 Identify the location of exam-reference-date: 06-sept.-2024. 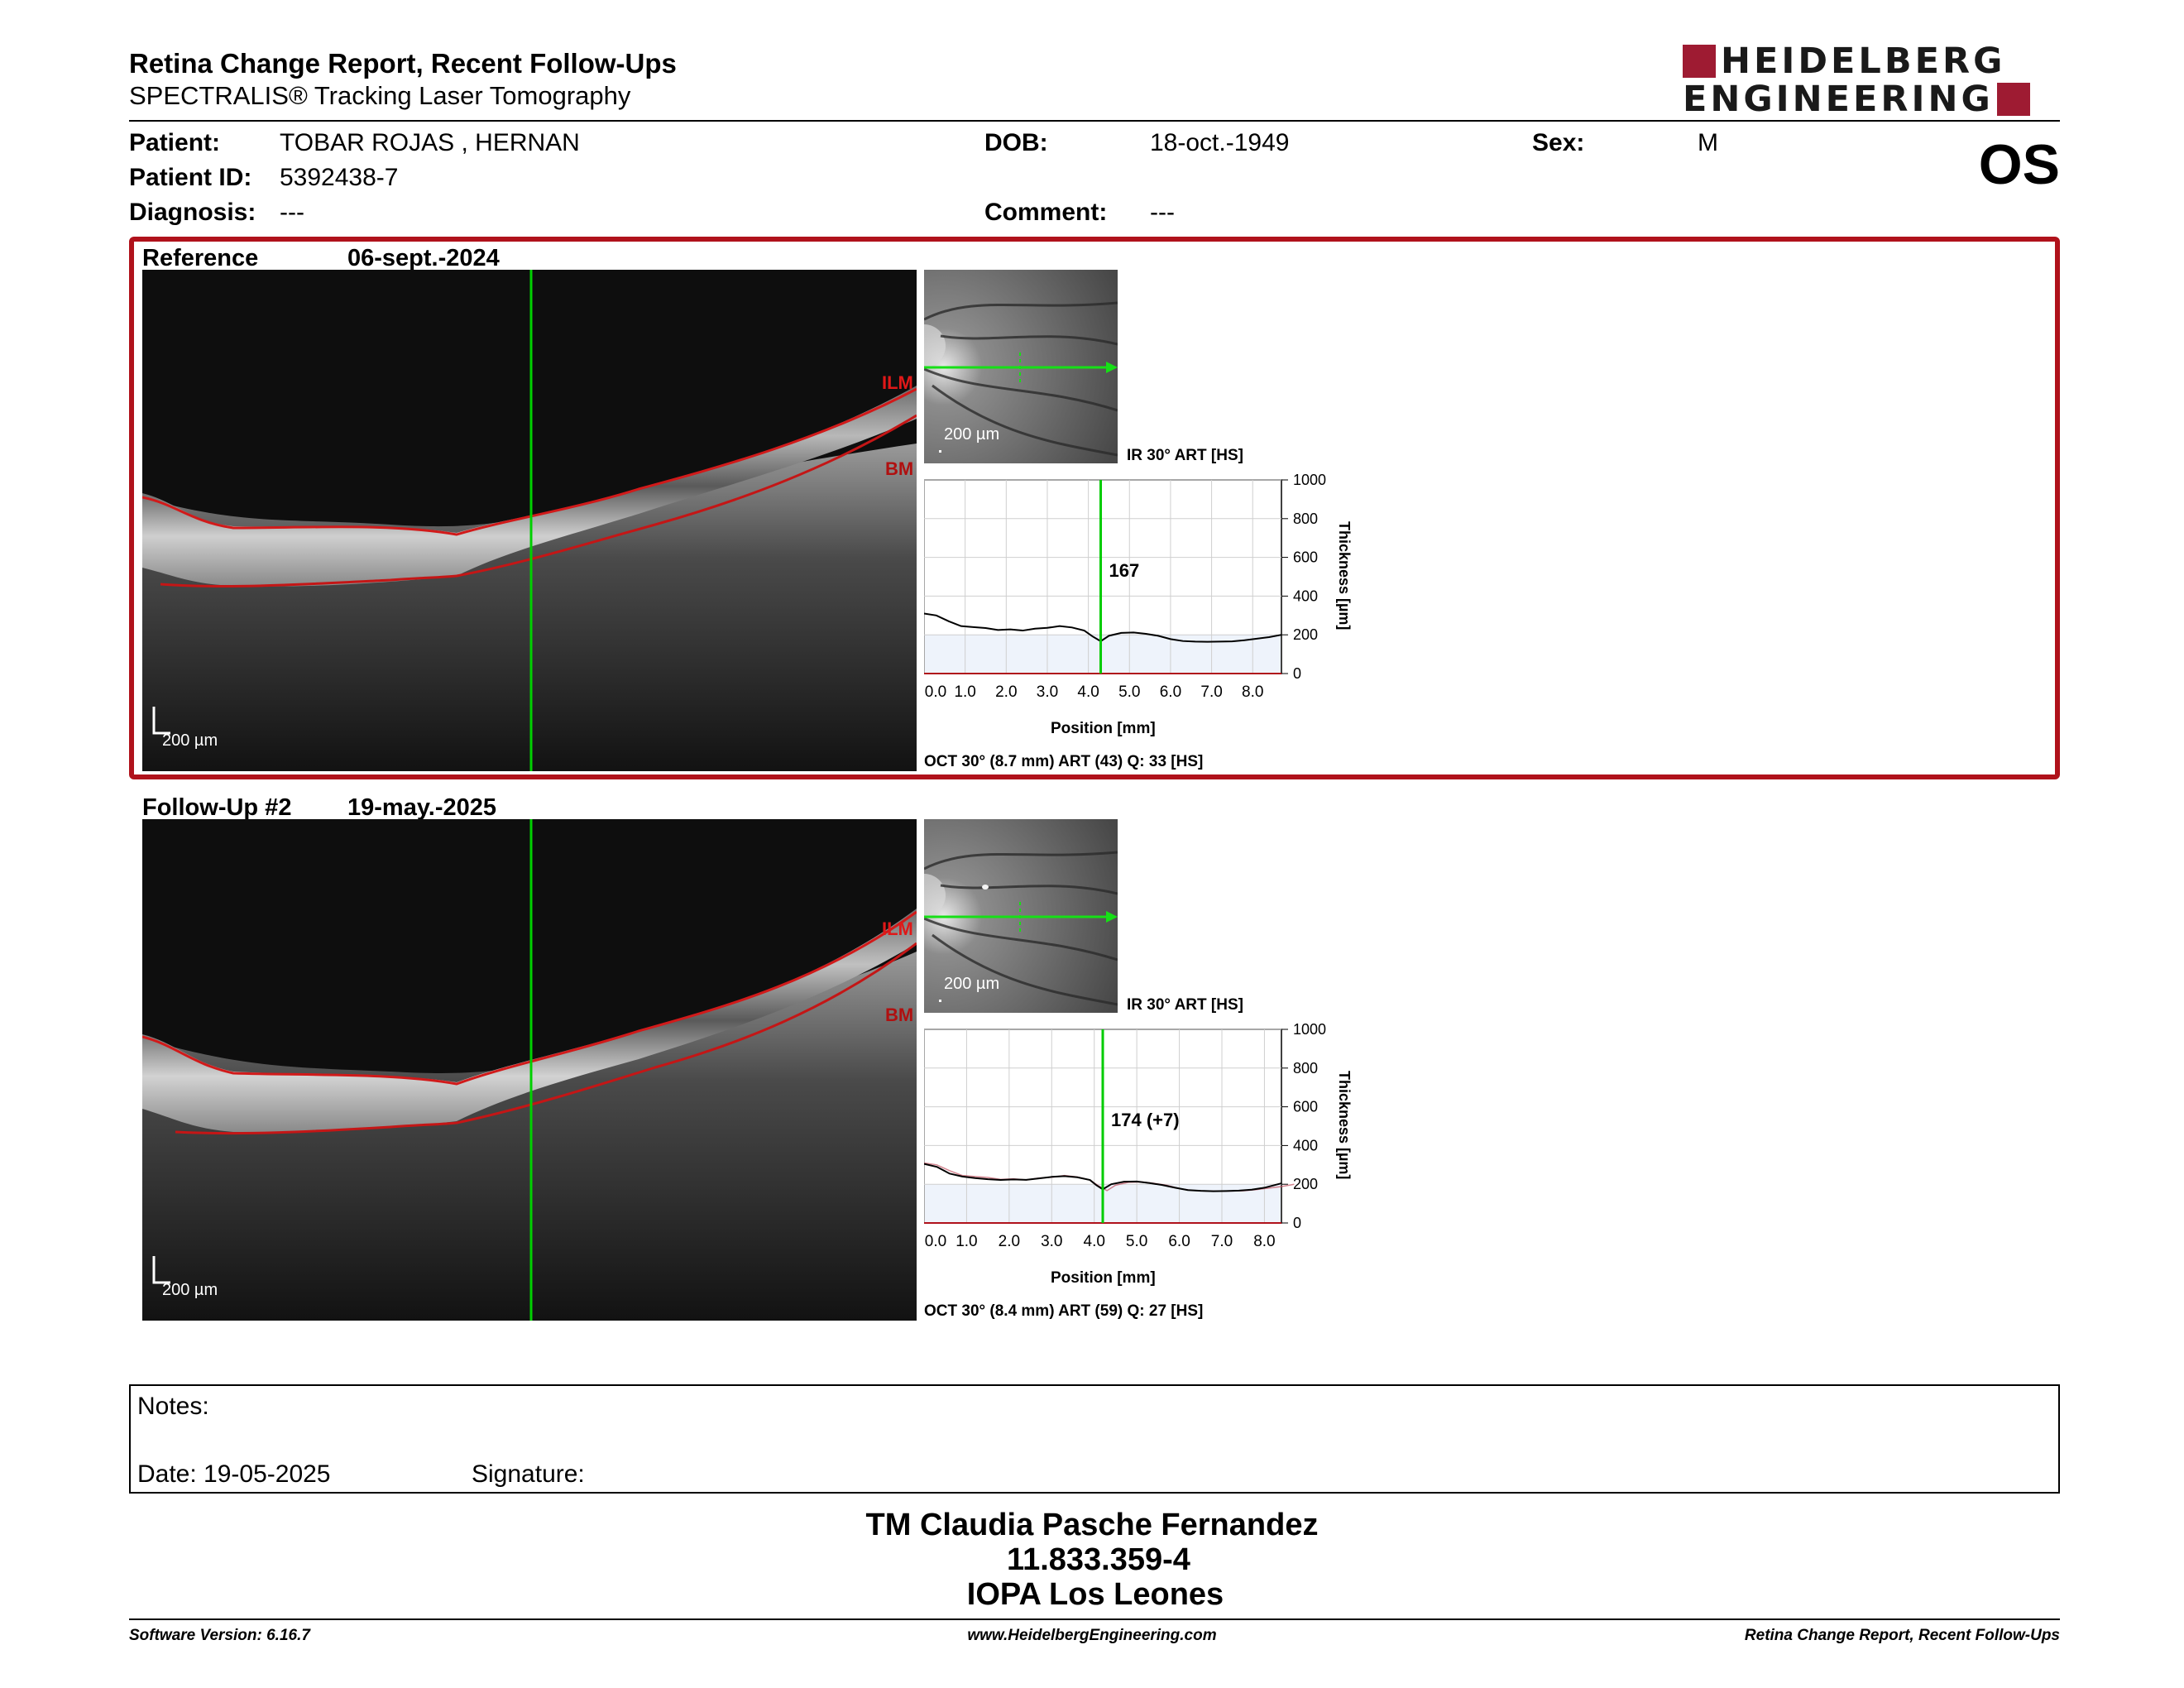
(423, 258).